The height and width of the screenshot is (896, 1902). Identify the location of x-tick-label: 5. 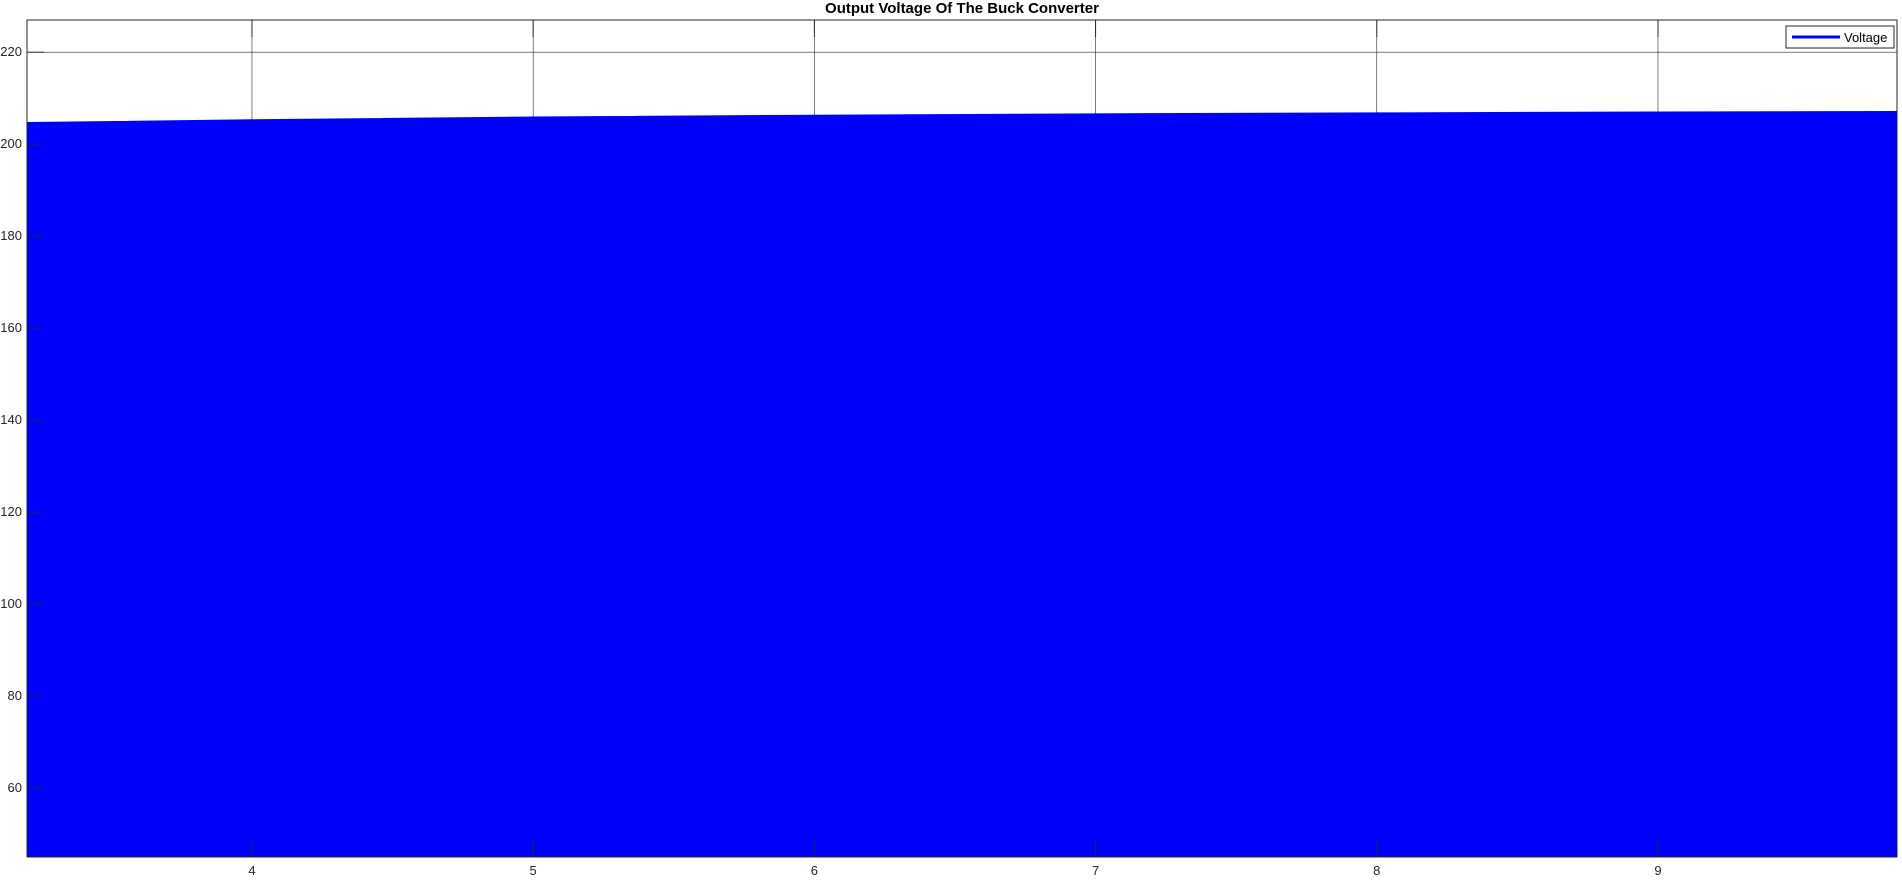
(533, 870).